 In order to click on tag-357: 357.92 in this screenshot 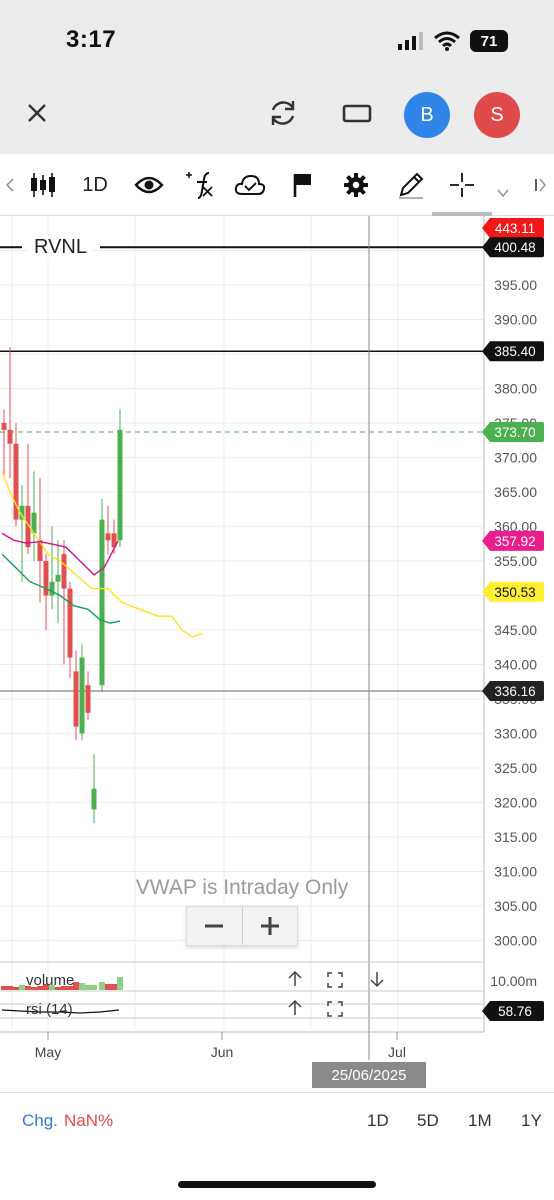, I will do `click(513, 540)`.